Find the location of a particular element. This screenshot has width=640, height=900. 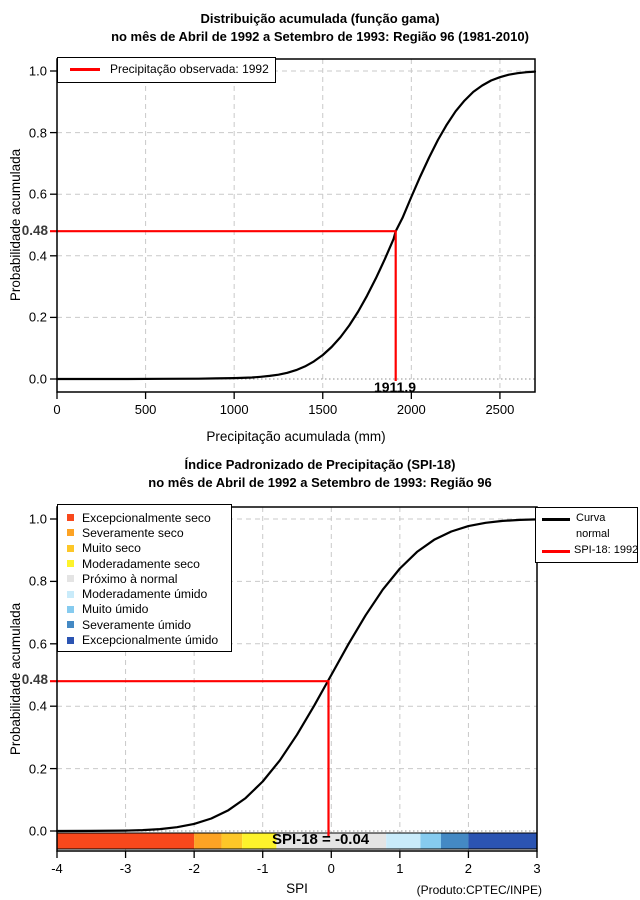

legend-item: Excepcionalmente seco is located at coordinates (148, 517).